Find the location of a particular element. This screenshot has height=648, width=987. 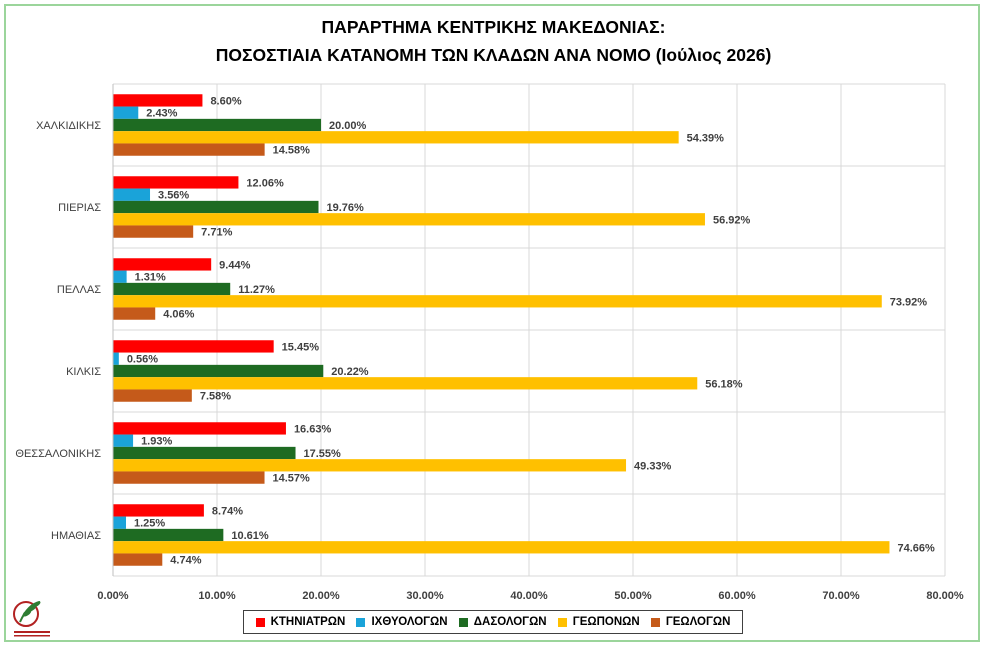

data-label: 8.74% is located at coordinates (227, 511).